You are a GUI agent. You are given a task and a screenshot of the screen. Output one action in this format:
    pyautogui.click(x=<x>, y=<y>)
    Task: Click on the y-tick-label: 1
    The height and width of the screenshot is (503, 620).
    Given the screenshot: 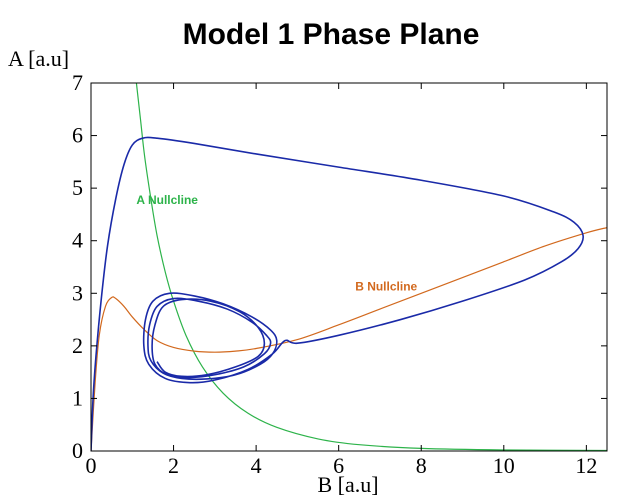 What is the action you would take?
    pyautogui.click(x=77, y=397)
    